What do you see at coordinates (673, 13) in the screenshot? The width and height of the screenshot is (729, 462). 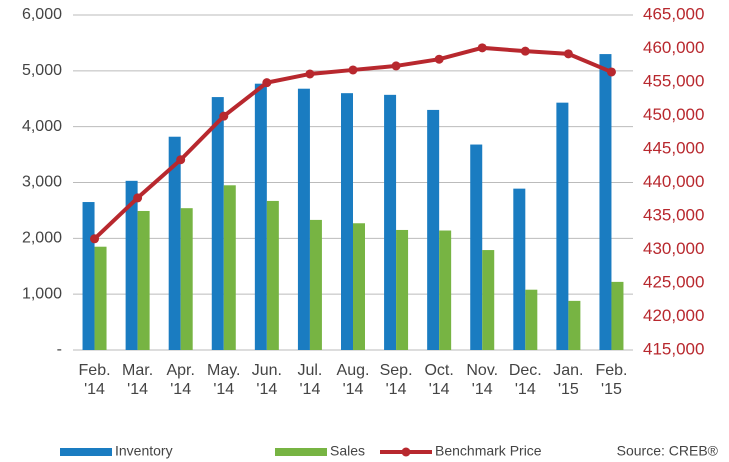 I see `y2-tick-label: 465,000` at bounding box center [673, 13].